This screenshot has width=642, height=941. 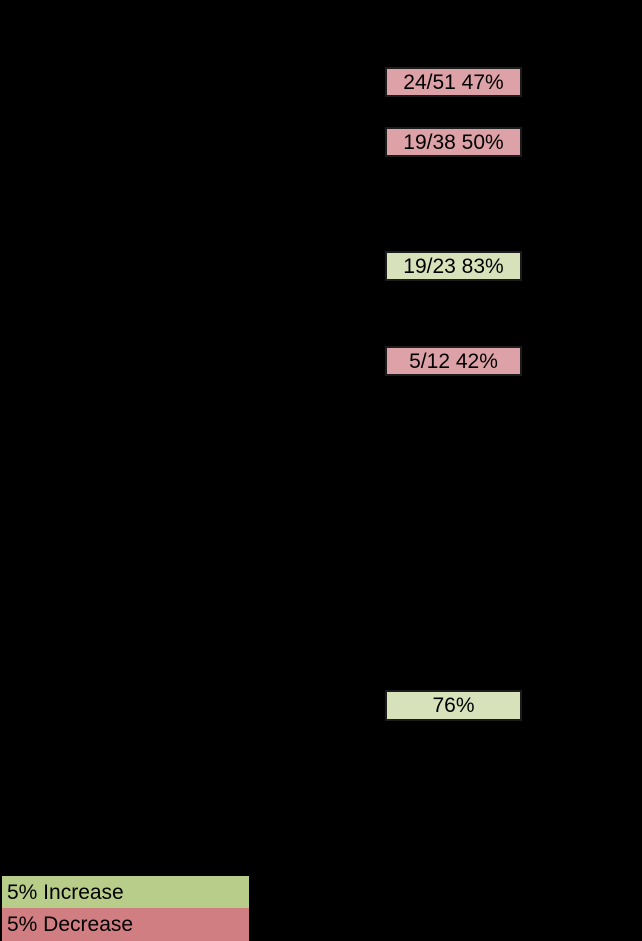 I want to click on data-label-box-2: 19/38 50%, so click(x=453, y=142).